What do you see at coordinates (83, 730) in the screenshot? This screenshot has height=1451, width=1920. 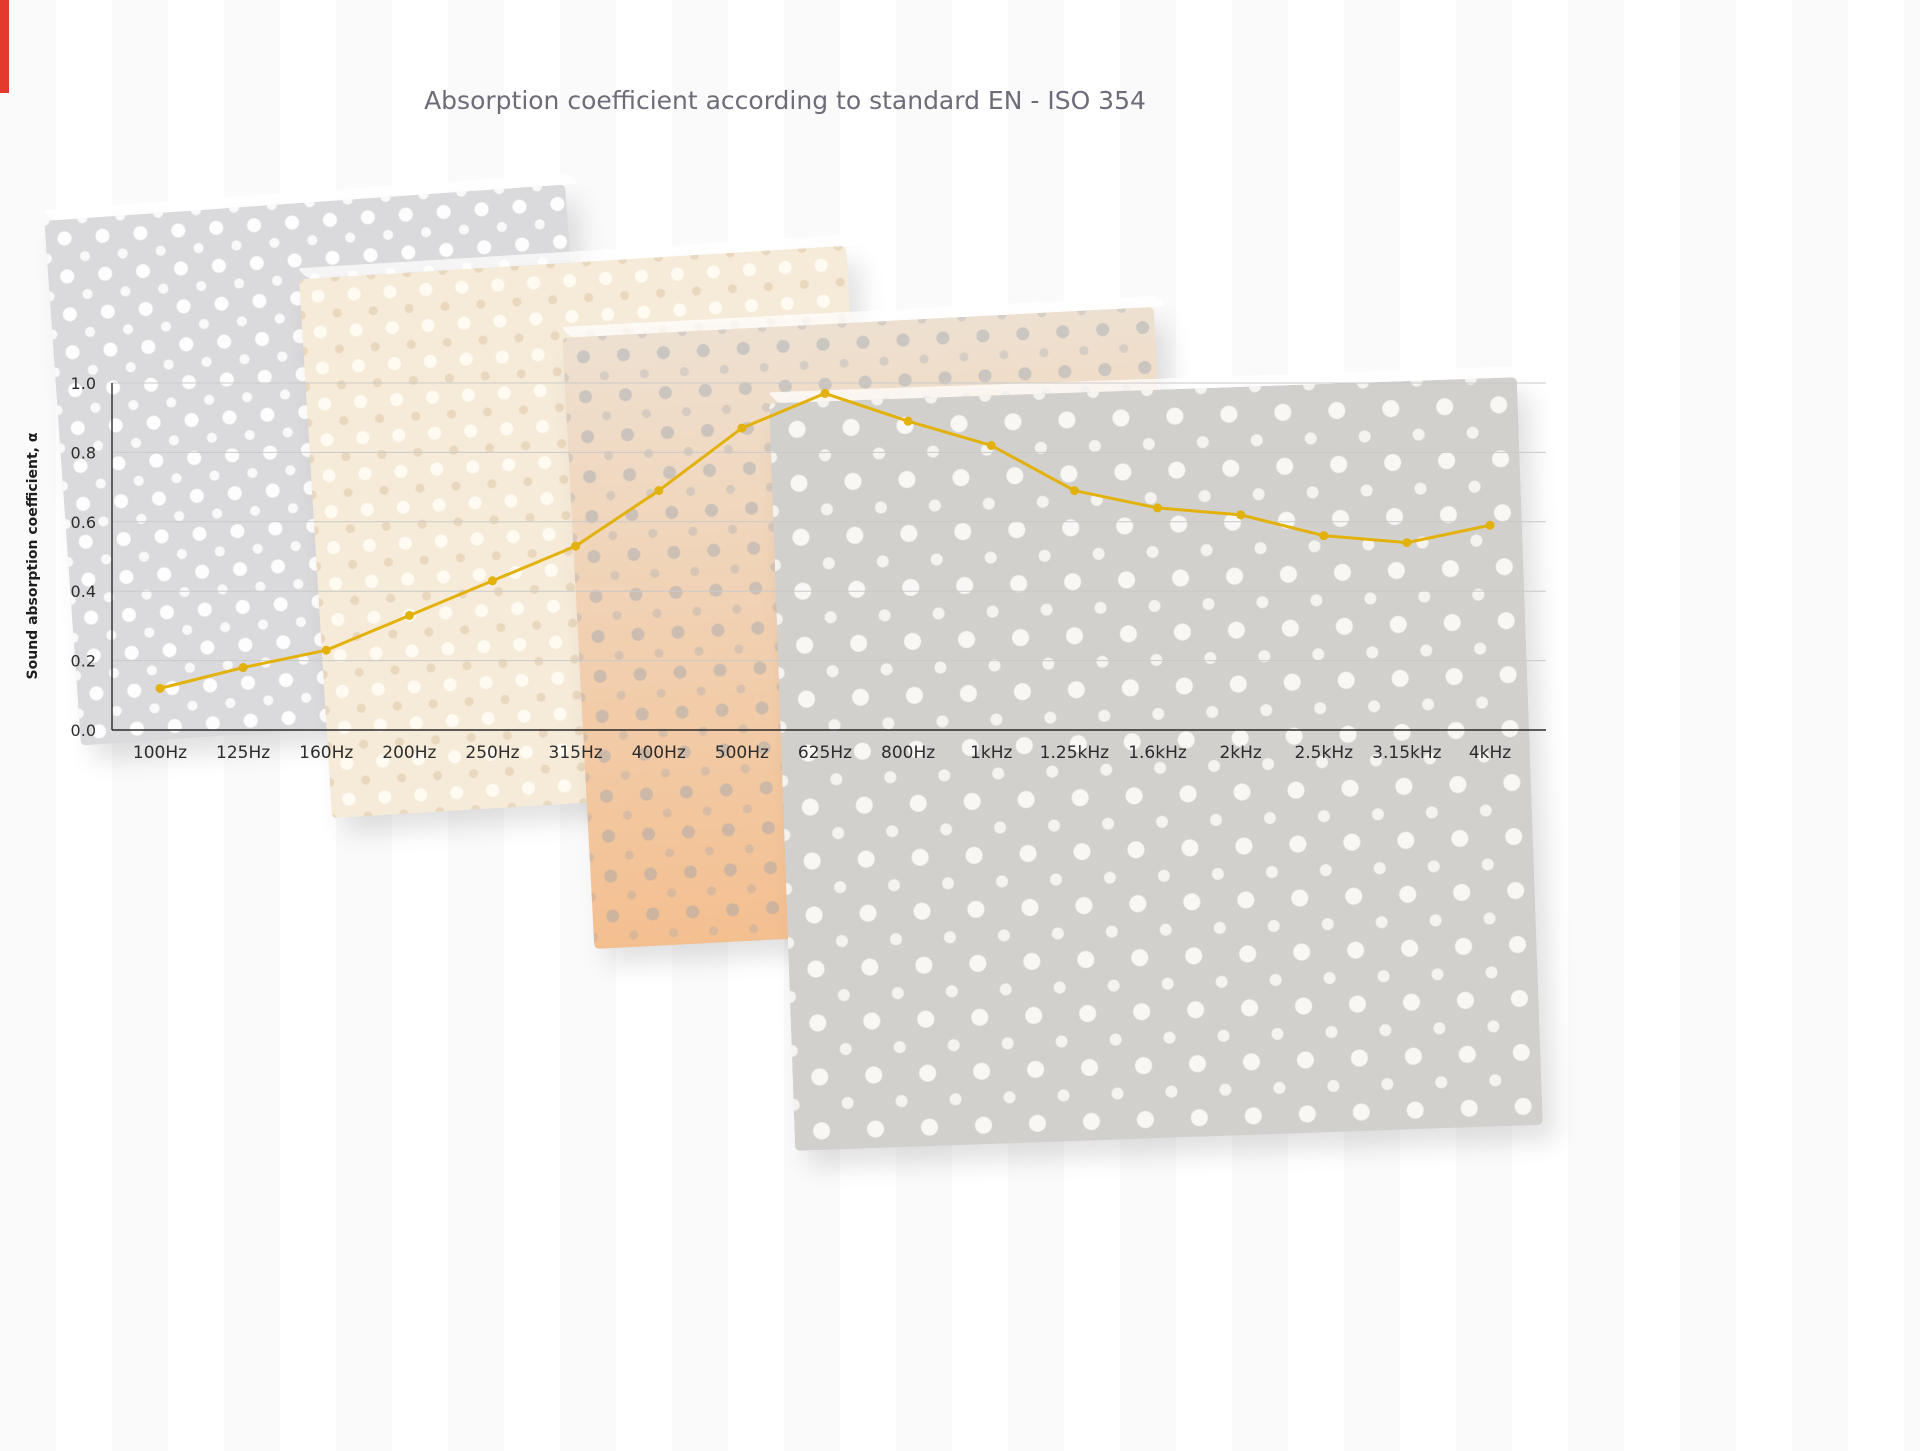 I see `y-tick-label: 0.0` at bounding box center [83, 730].